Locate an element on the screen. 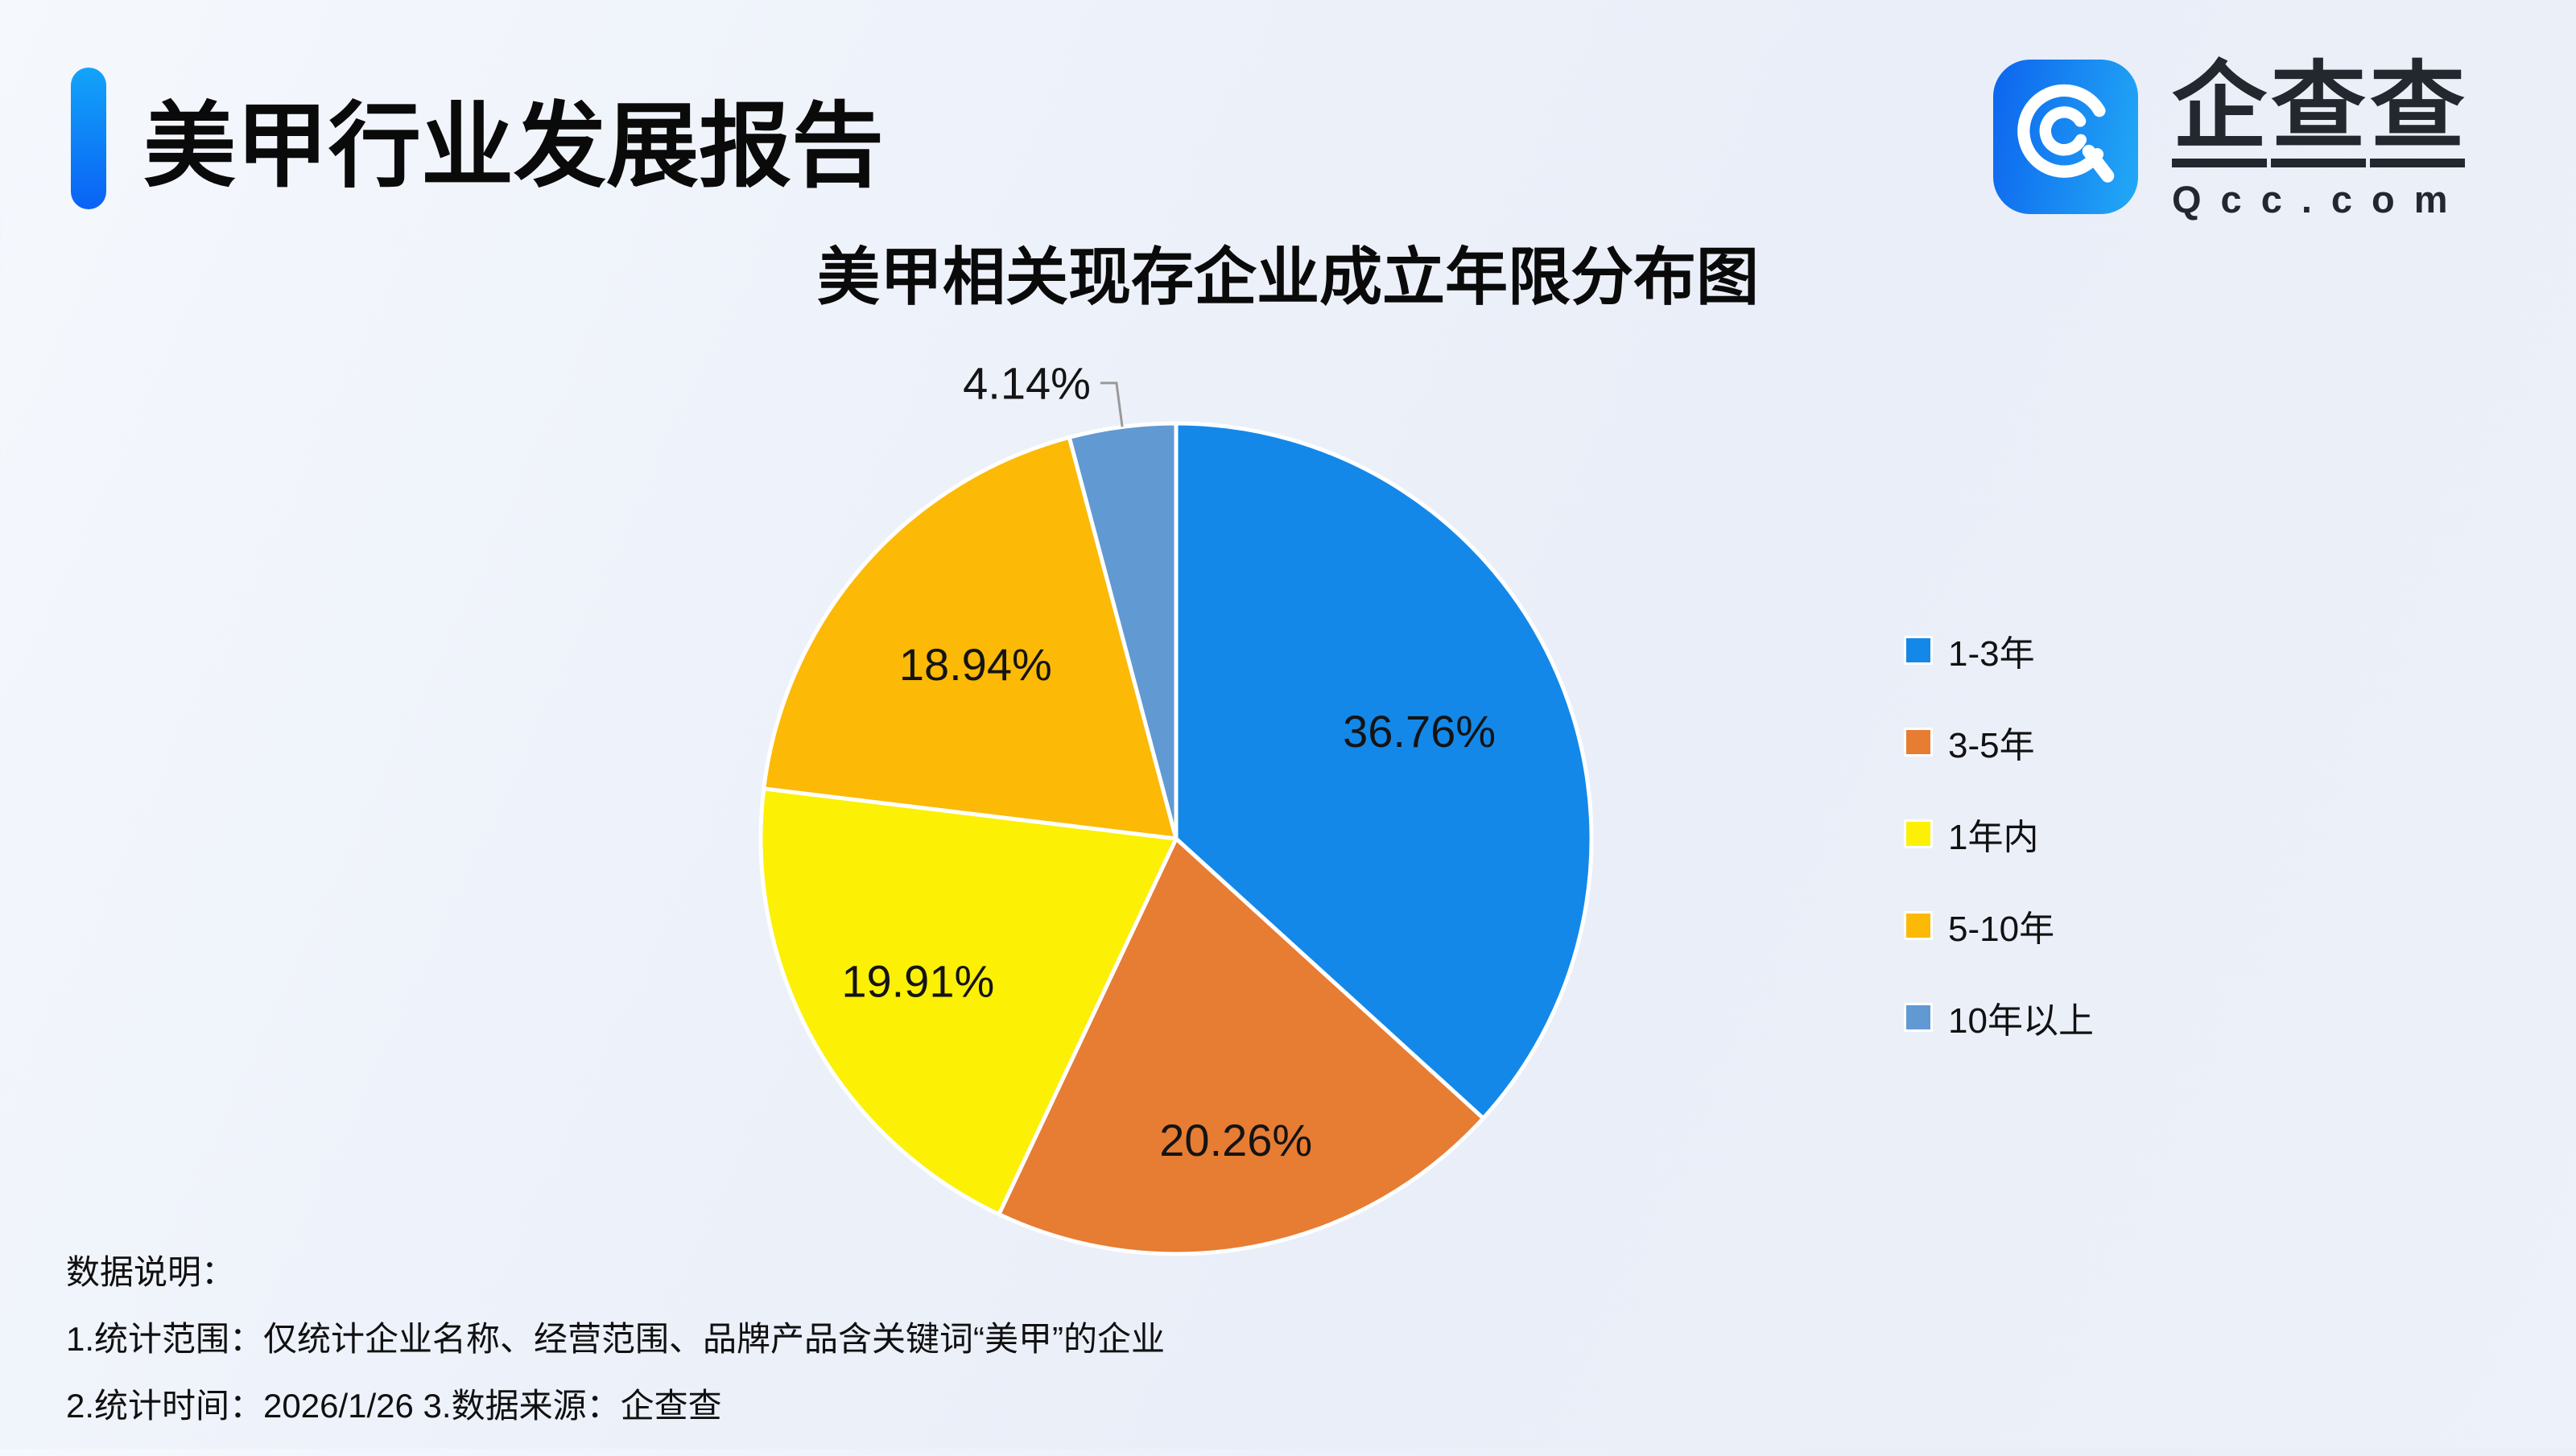  qcc-brand-name: 企 查 查 is located at coordinates (2320, 113).